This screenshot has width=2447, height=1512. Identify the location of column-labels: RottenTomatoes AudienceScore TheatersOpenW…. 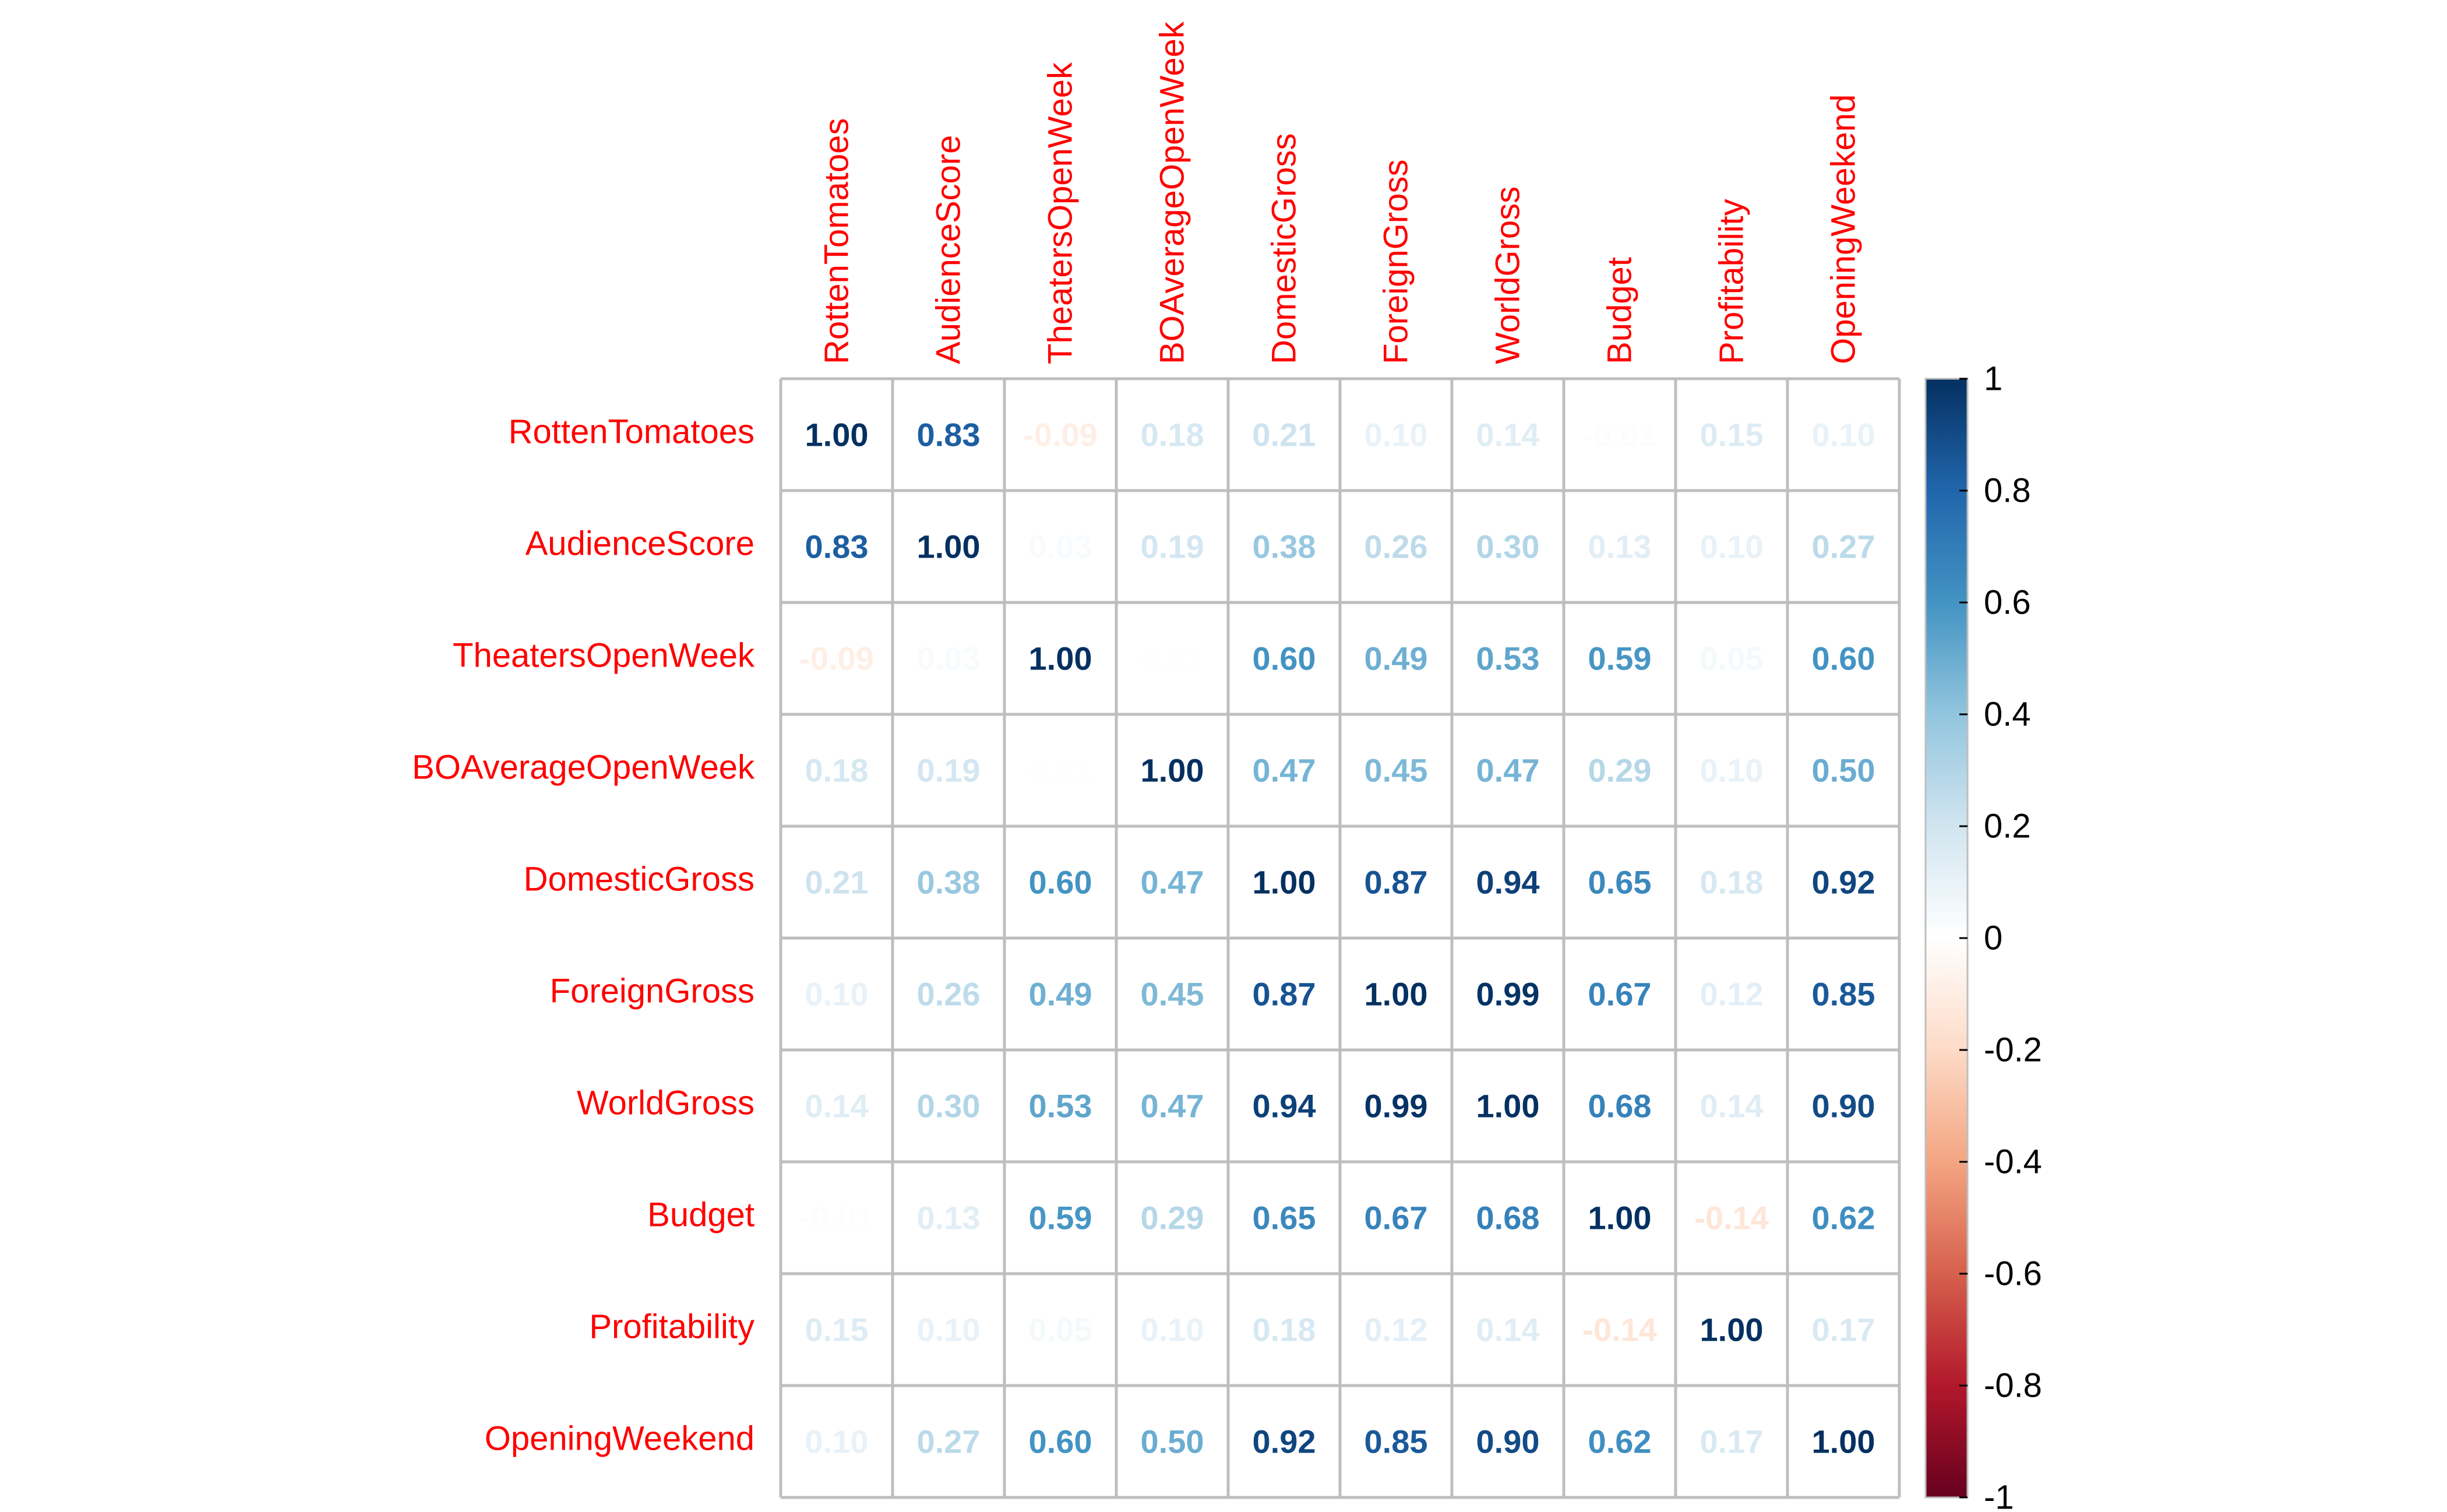
(1340, 192).